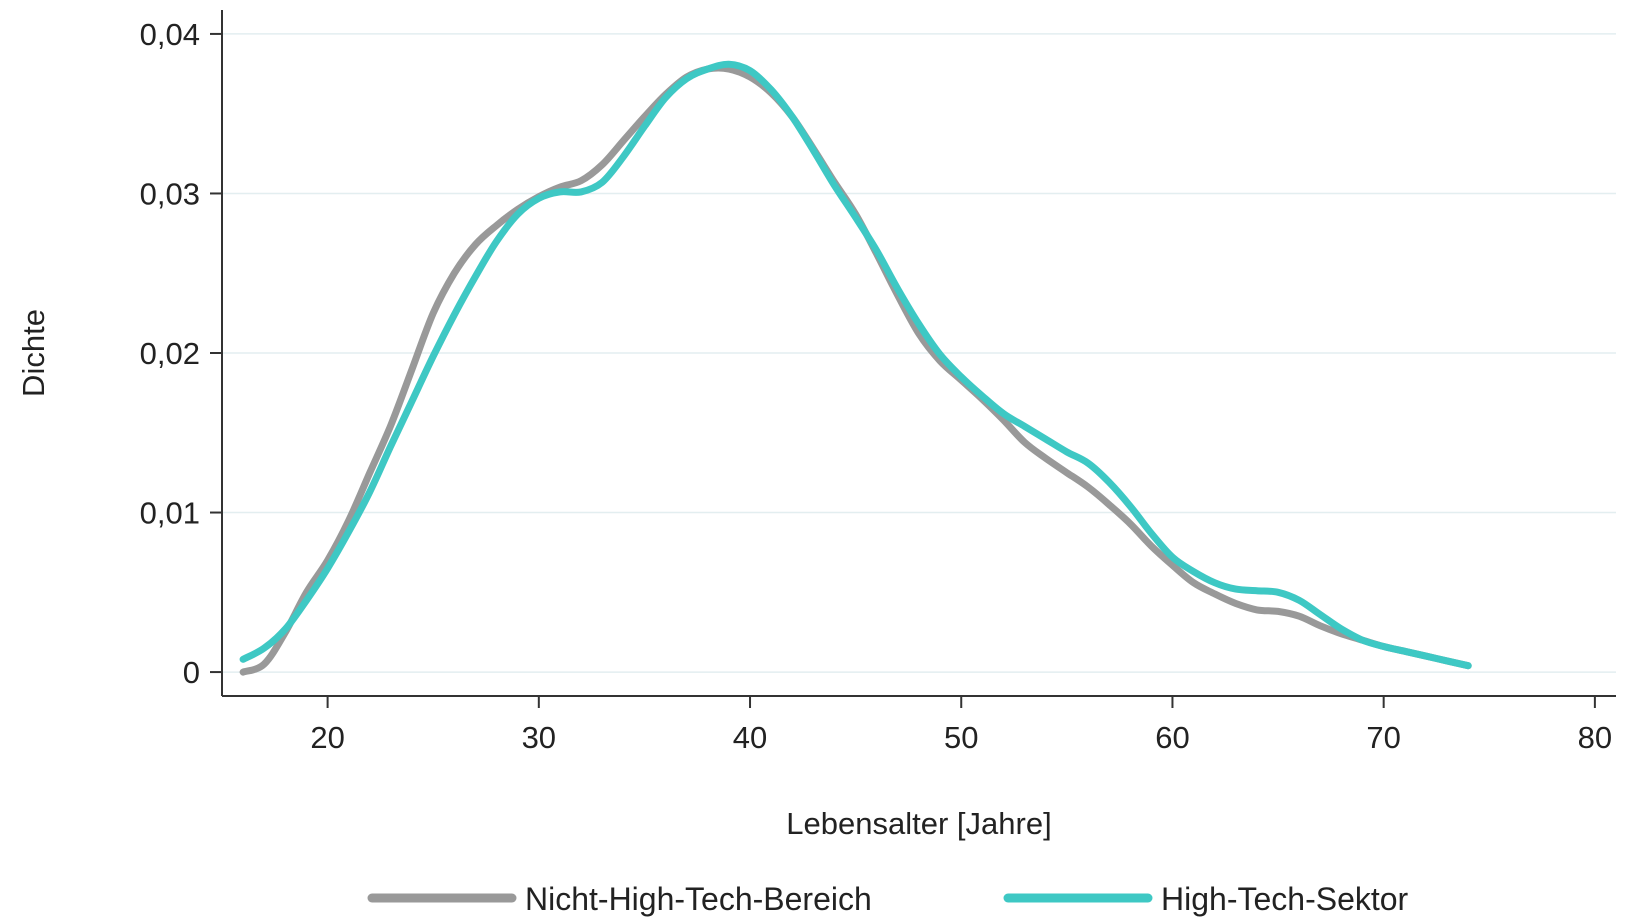 The height and width of the screenshot is (917, 1626). What do you see at coordinates (1172, 737) in the screenshot?
I see `x-tick-label: 60` at bounding box center [1172, 737].